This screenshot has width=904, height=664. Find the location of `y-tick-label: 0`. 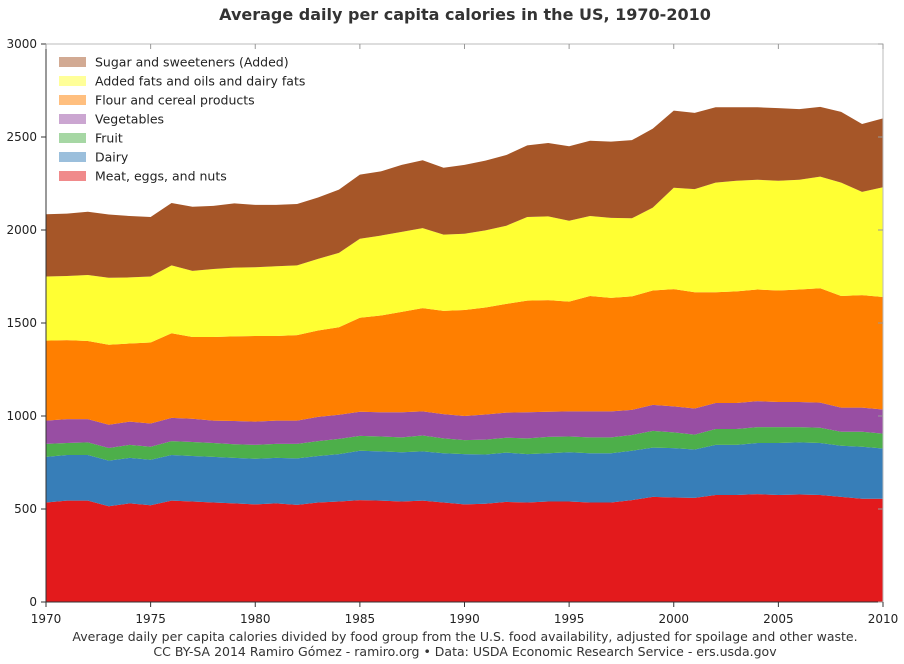

y-tick-label: 0 is located at coordinates (33, 602).